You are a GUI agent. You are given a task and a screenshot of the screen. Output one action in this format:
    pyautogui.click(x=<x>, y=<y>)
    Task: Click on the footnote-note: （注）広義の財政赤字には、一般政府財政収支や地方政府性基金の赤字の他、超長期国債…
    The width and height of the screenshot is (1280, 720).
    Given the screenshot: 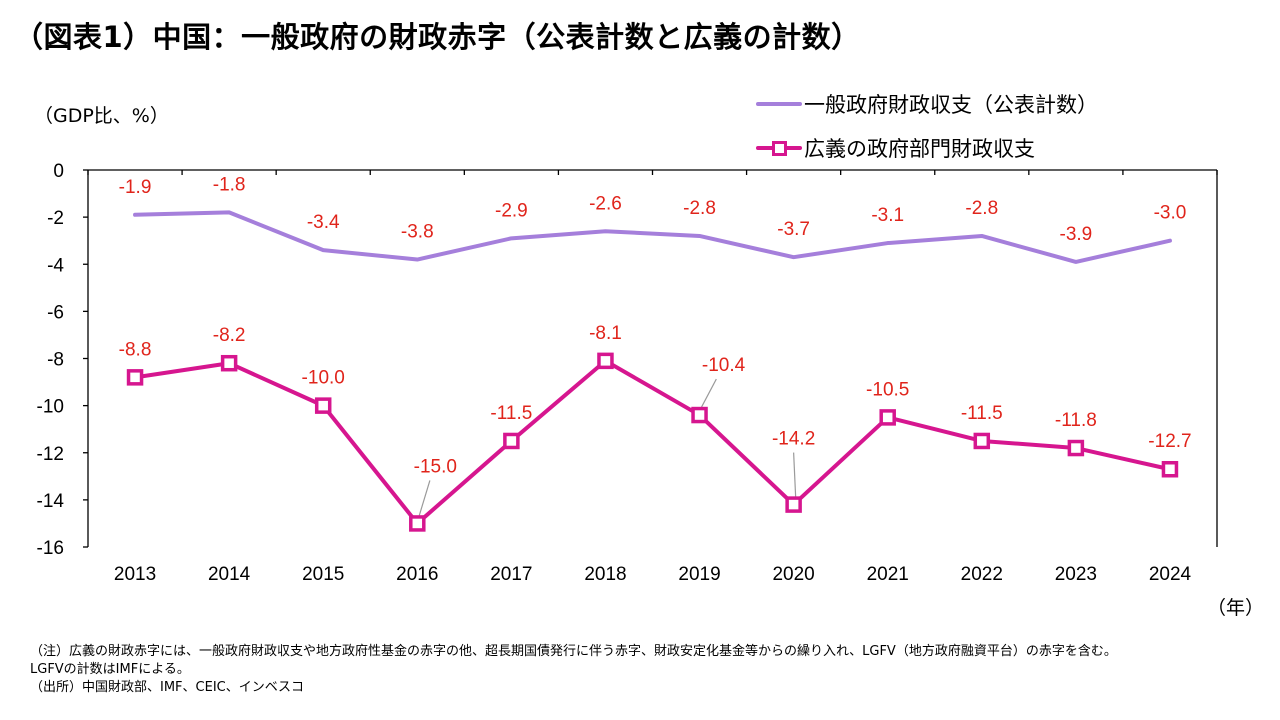 What is the action you would take?
    pyautogui.click(x=573, y=651)
    